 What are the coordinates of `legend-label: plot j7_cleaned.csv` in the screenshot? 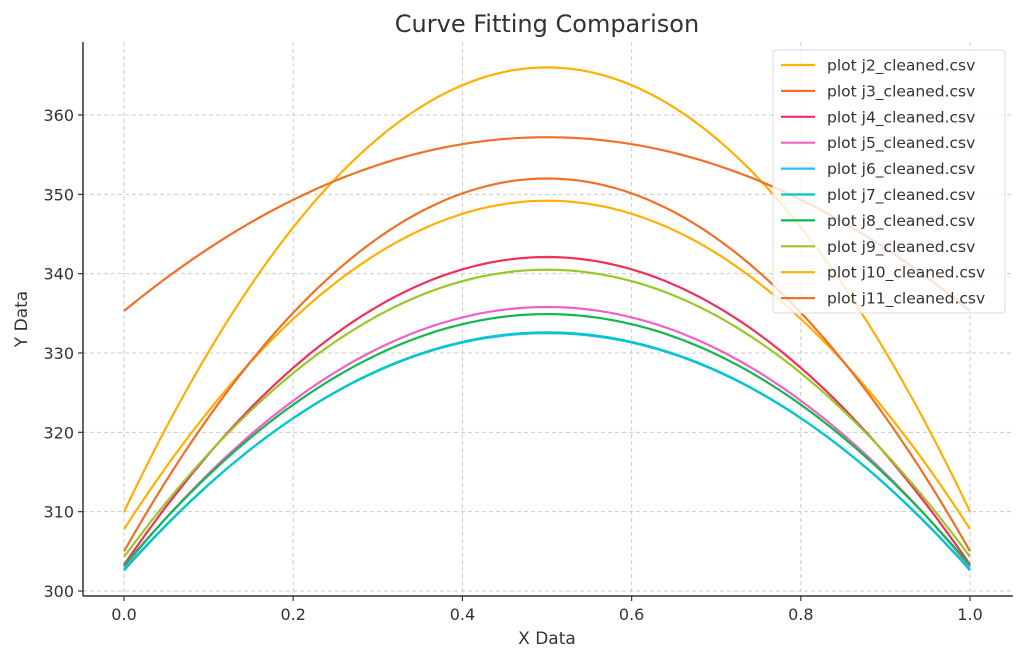 It's located at (901, 195).